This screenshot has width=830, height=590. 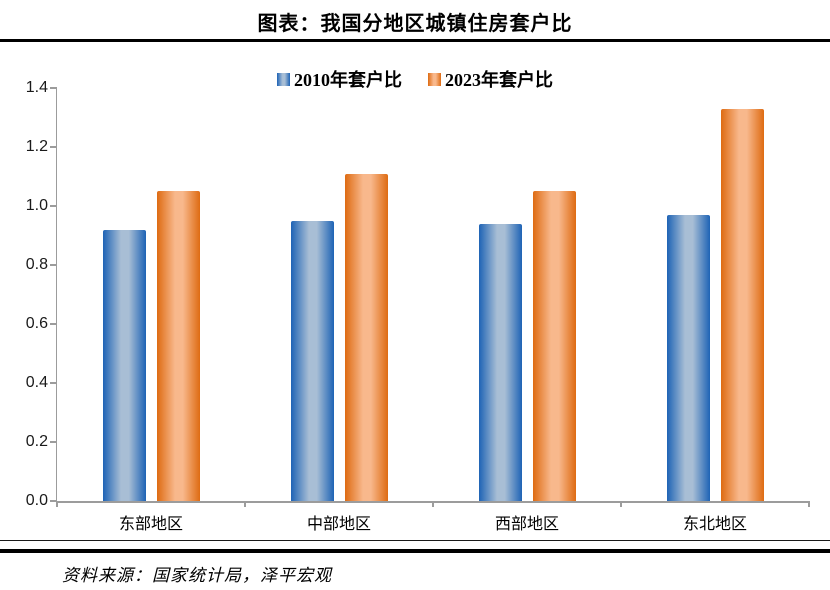 I want to click on x-axis-label: 东部地区, so click(x=150, y=524).